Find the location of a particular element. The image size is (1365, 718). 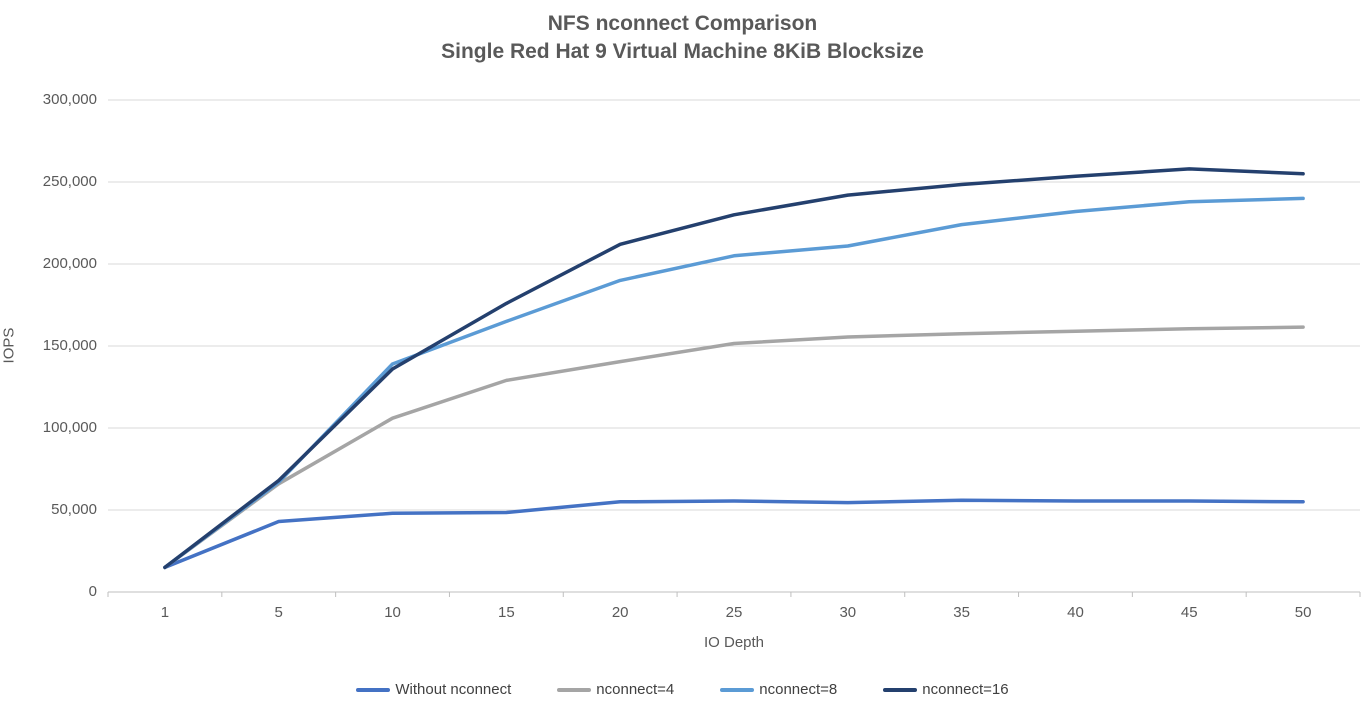

series-line-without-nconnect is located at coordinates (734, 534).